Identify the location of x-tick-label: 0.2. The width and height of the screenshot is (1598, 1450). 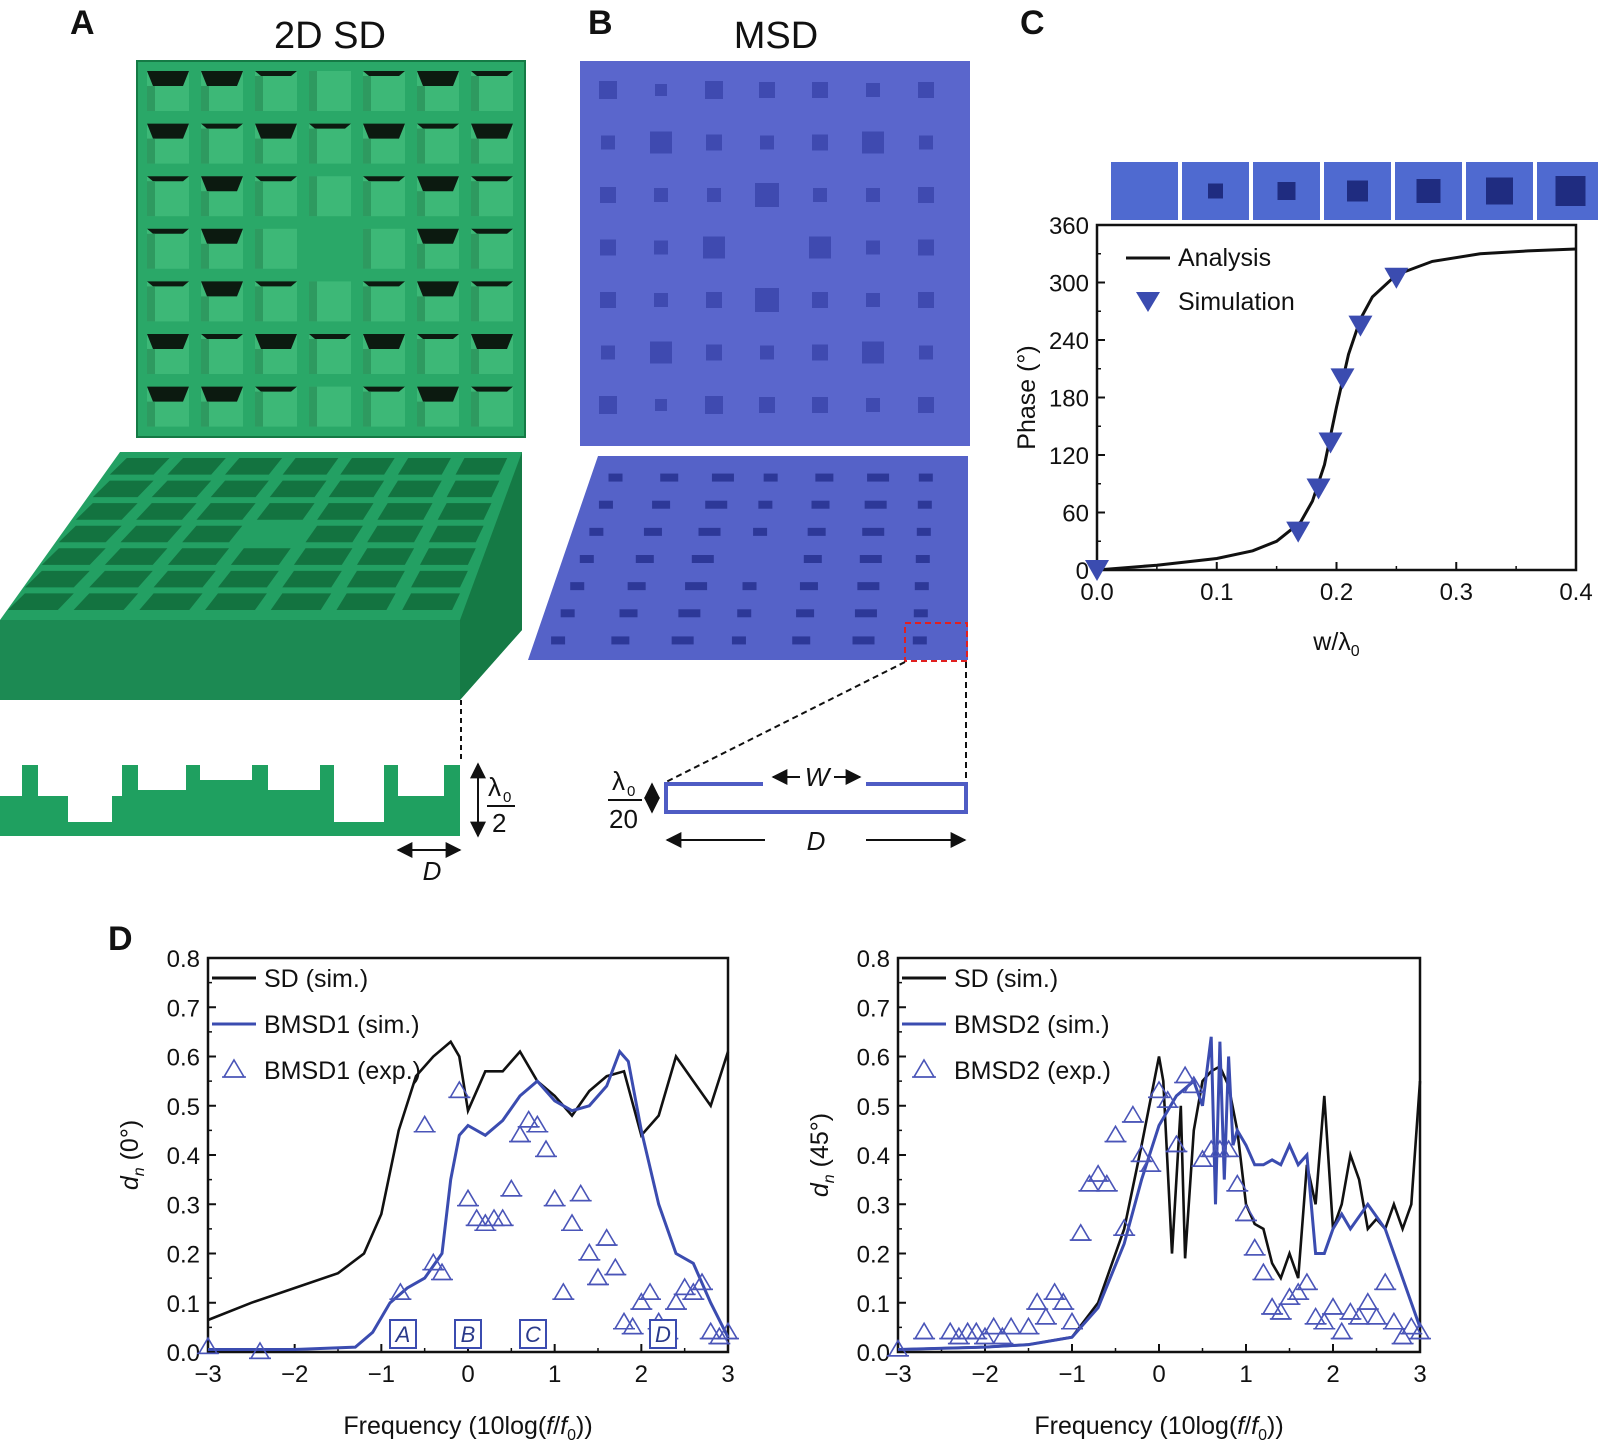
(1336, 592).